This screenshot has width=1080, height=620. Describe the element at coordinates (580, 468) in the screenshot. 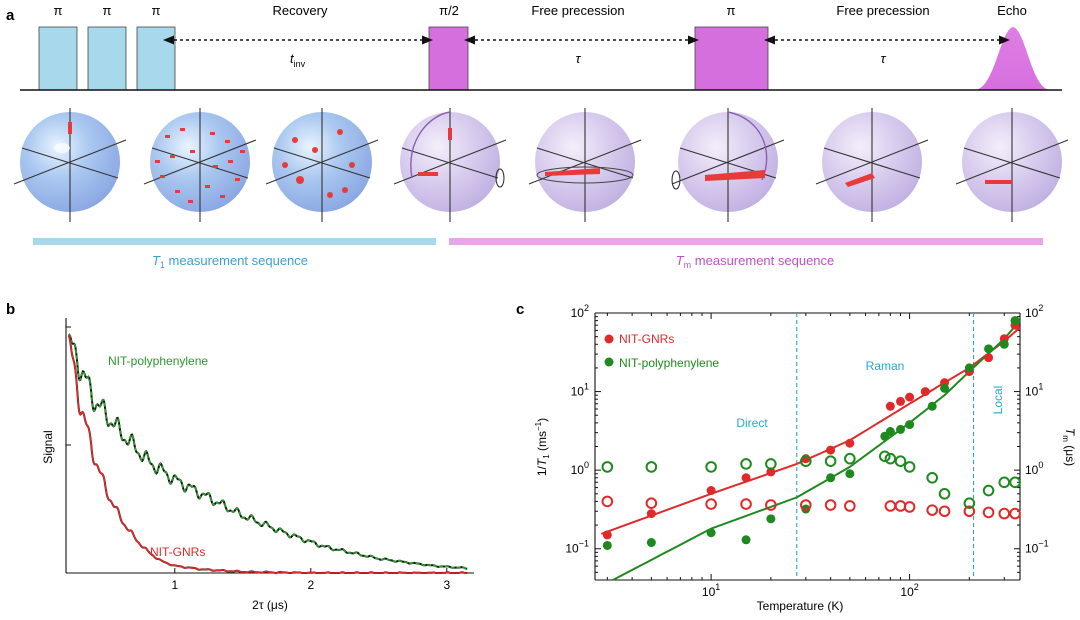

I see `panel-c-ytick-left-label: 10⁰` at that location.